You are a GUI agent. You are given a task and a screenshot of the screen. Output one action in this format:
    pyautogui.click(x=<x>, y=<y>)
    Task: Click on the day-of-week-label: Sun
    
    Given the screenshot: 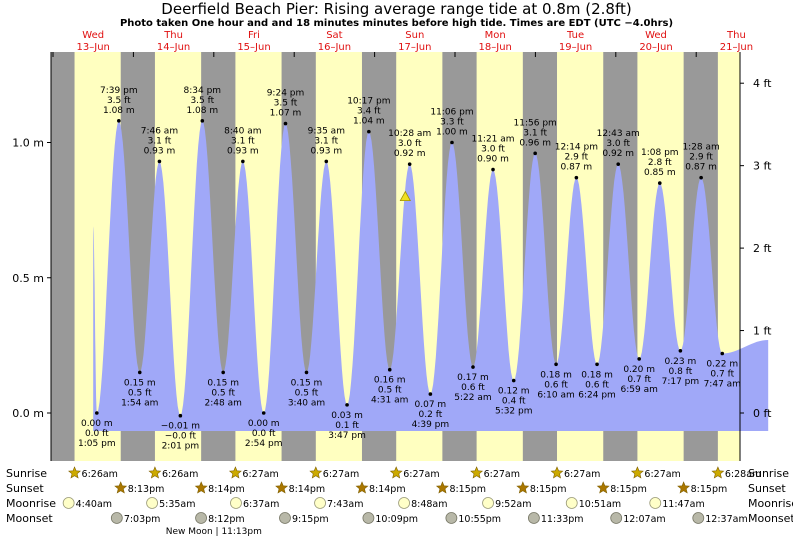 What is the action you would take?
    pyautogui.click(x=414, y=35)
    